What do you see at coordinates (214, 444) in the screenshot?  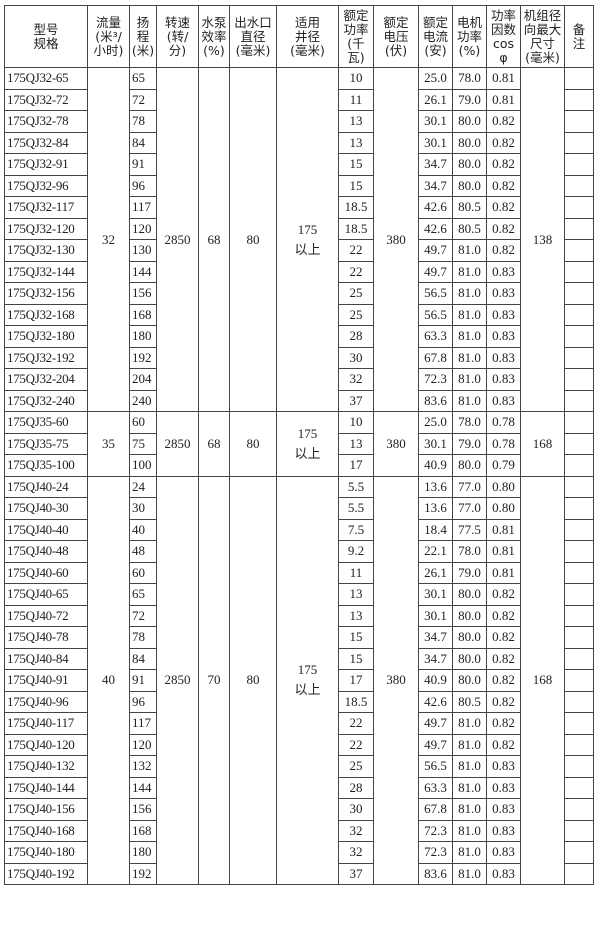 I see `efficiency-cell: 68` at bounding box center [214, 444].